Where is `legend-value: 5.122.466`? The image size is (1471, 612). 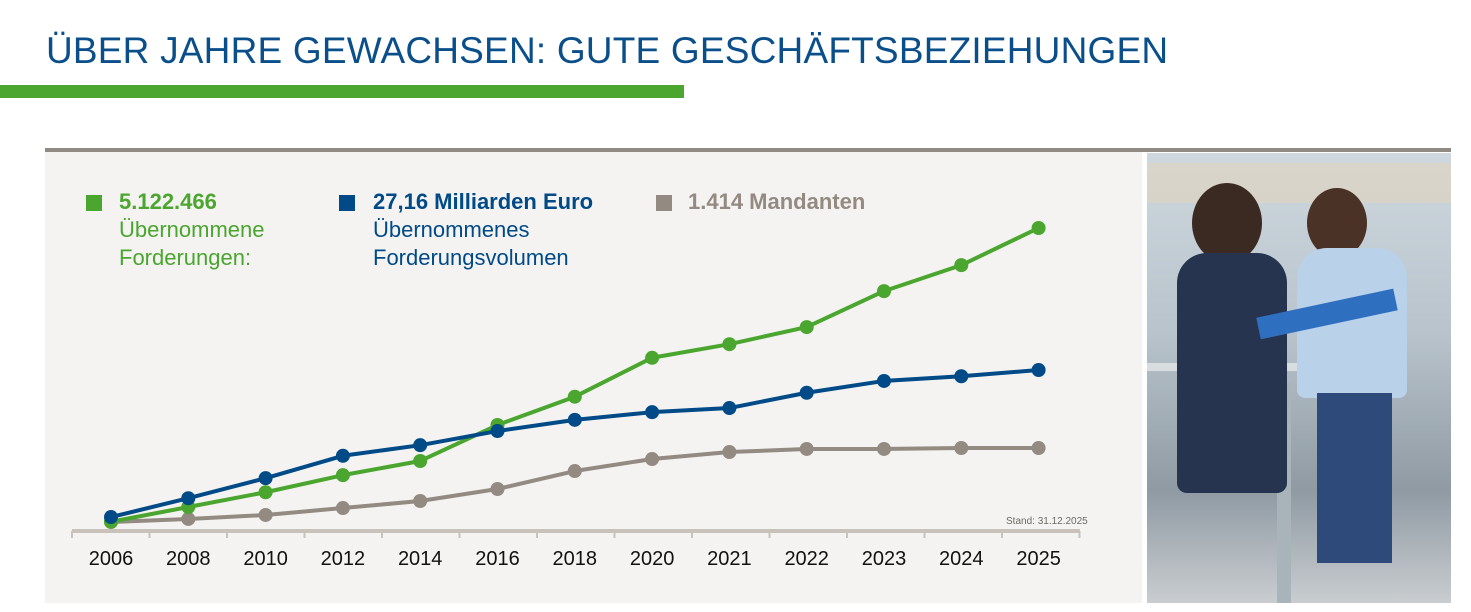
legend-value: 5.122.466 is located at coordinates (168, 201).